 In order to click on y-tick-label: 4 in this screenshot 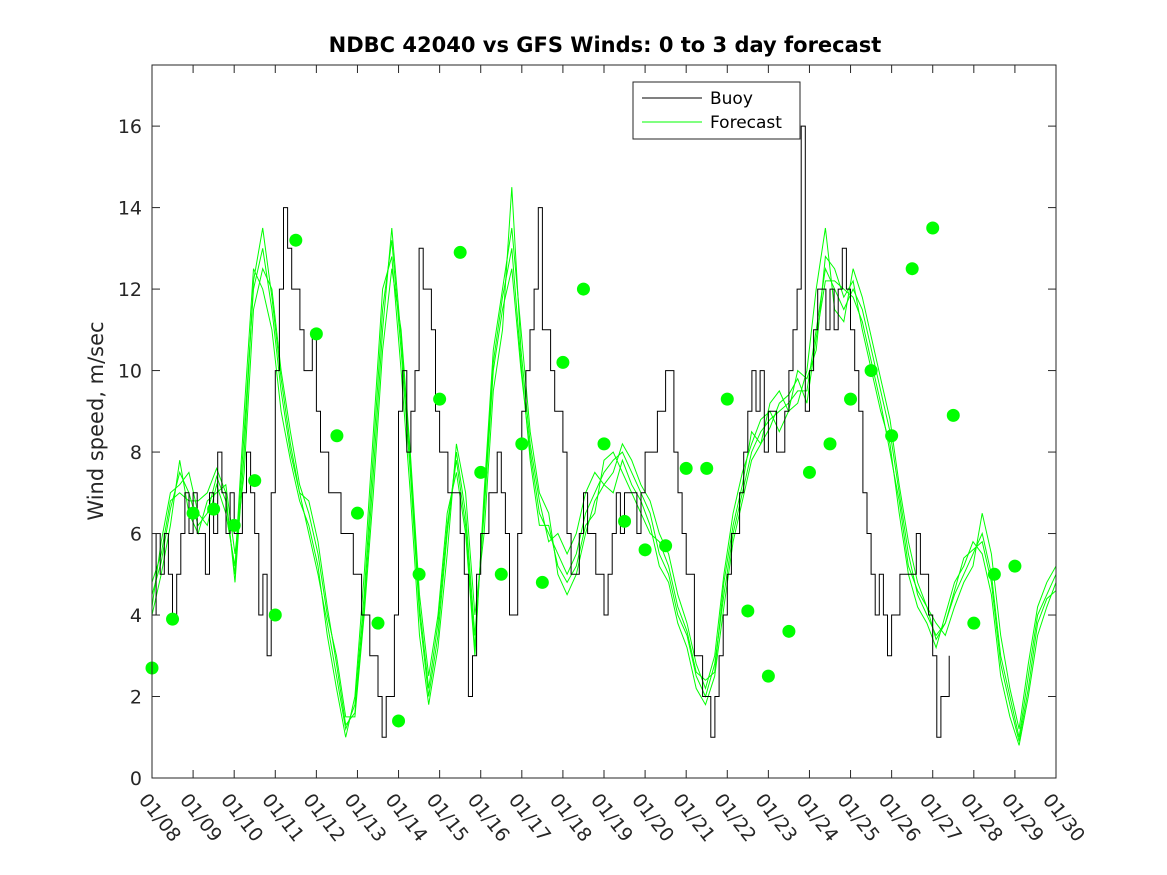, I will do `click(136, 616)`.